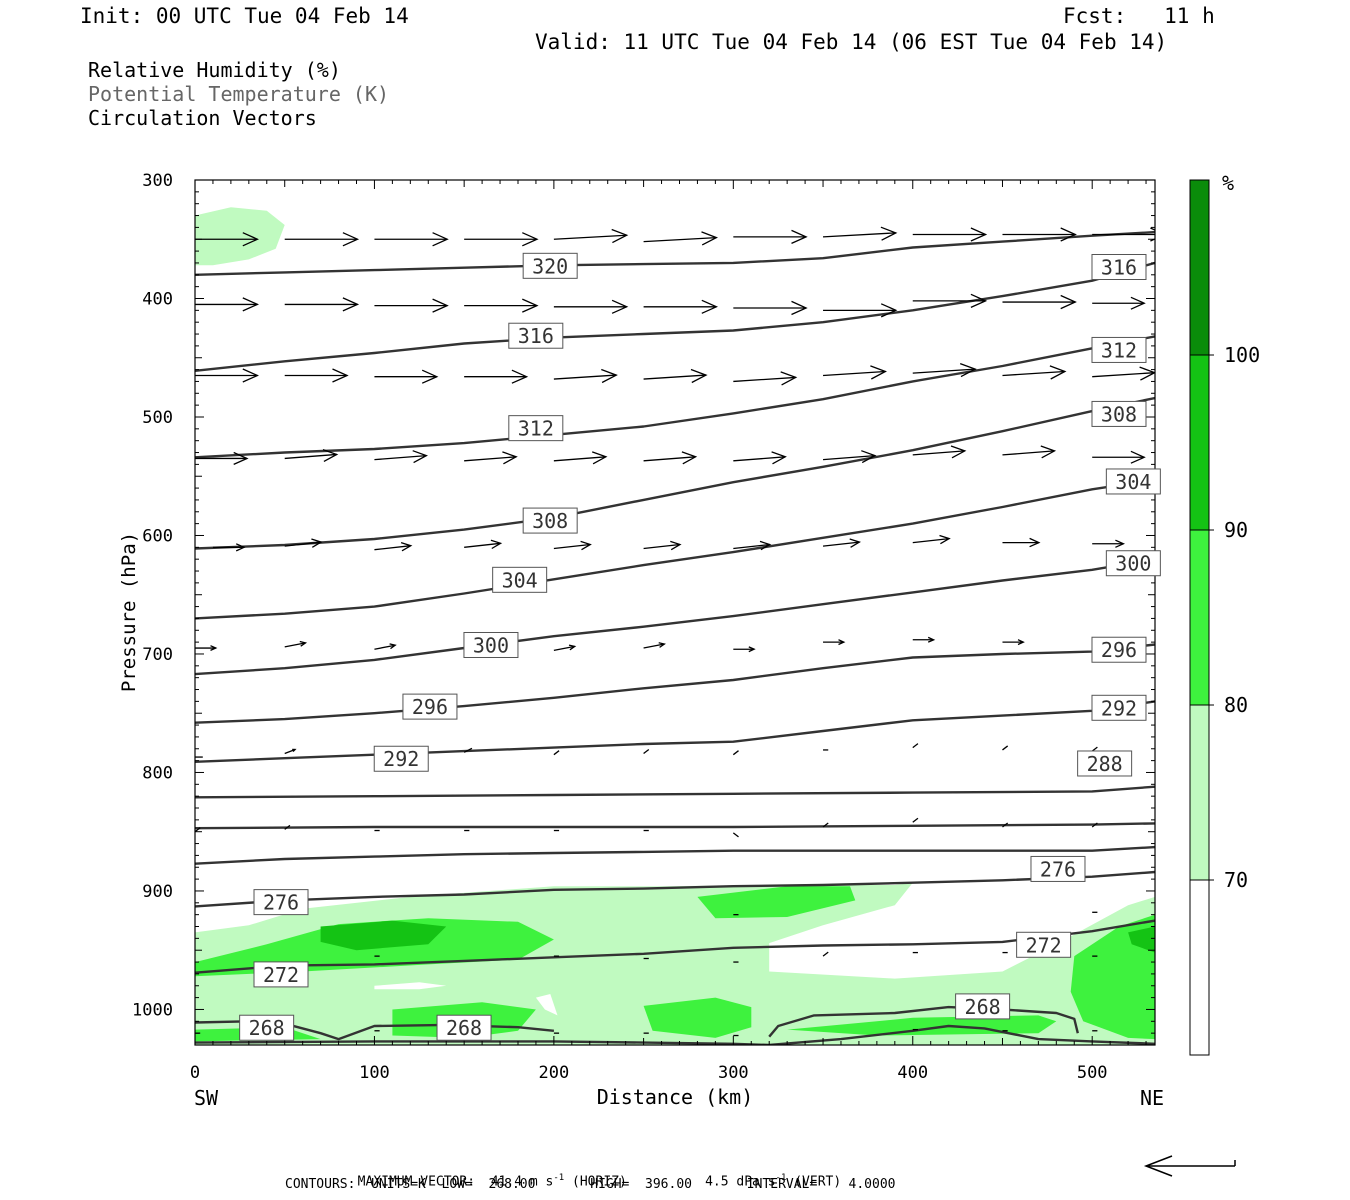 Image resolution: width=1350 pixels, height=1200 pixels. What do you see at coordinates (202, 118) in the screenshot?
I see `legend-vectors: Circulation Vectors` at bounding box center [202, 118].